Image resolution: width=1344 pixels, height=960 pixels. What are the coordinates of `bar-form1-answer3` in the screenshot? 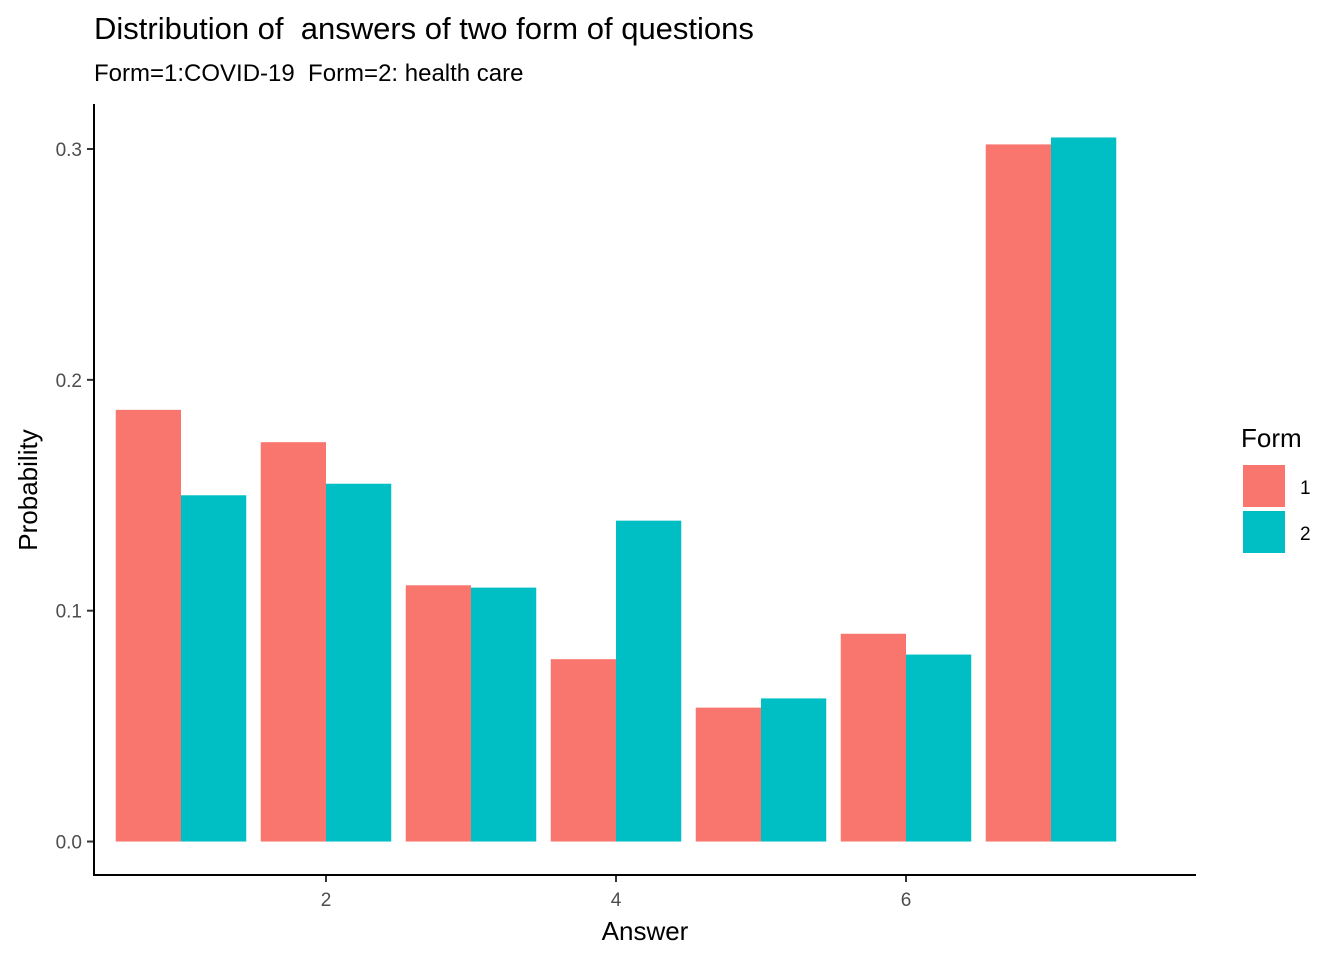 It's located at (438, 713).